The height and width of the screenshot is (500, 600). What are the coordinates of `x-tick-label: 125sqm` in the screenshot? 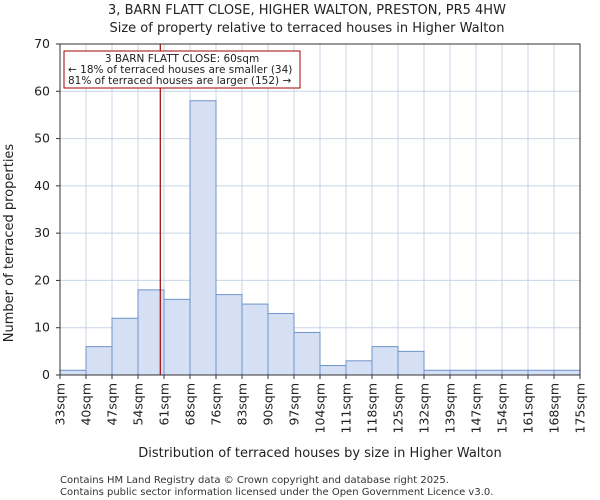 It's located at (398, 408).